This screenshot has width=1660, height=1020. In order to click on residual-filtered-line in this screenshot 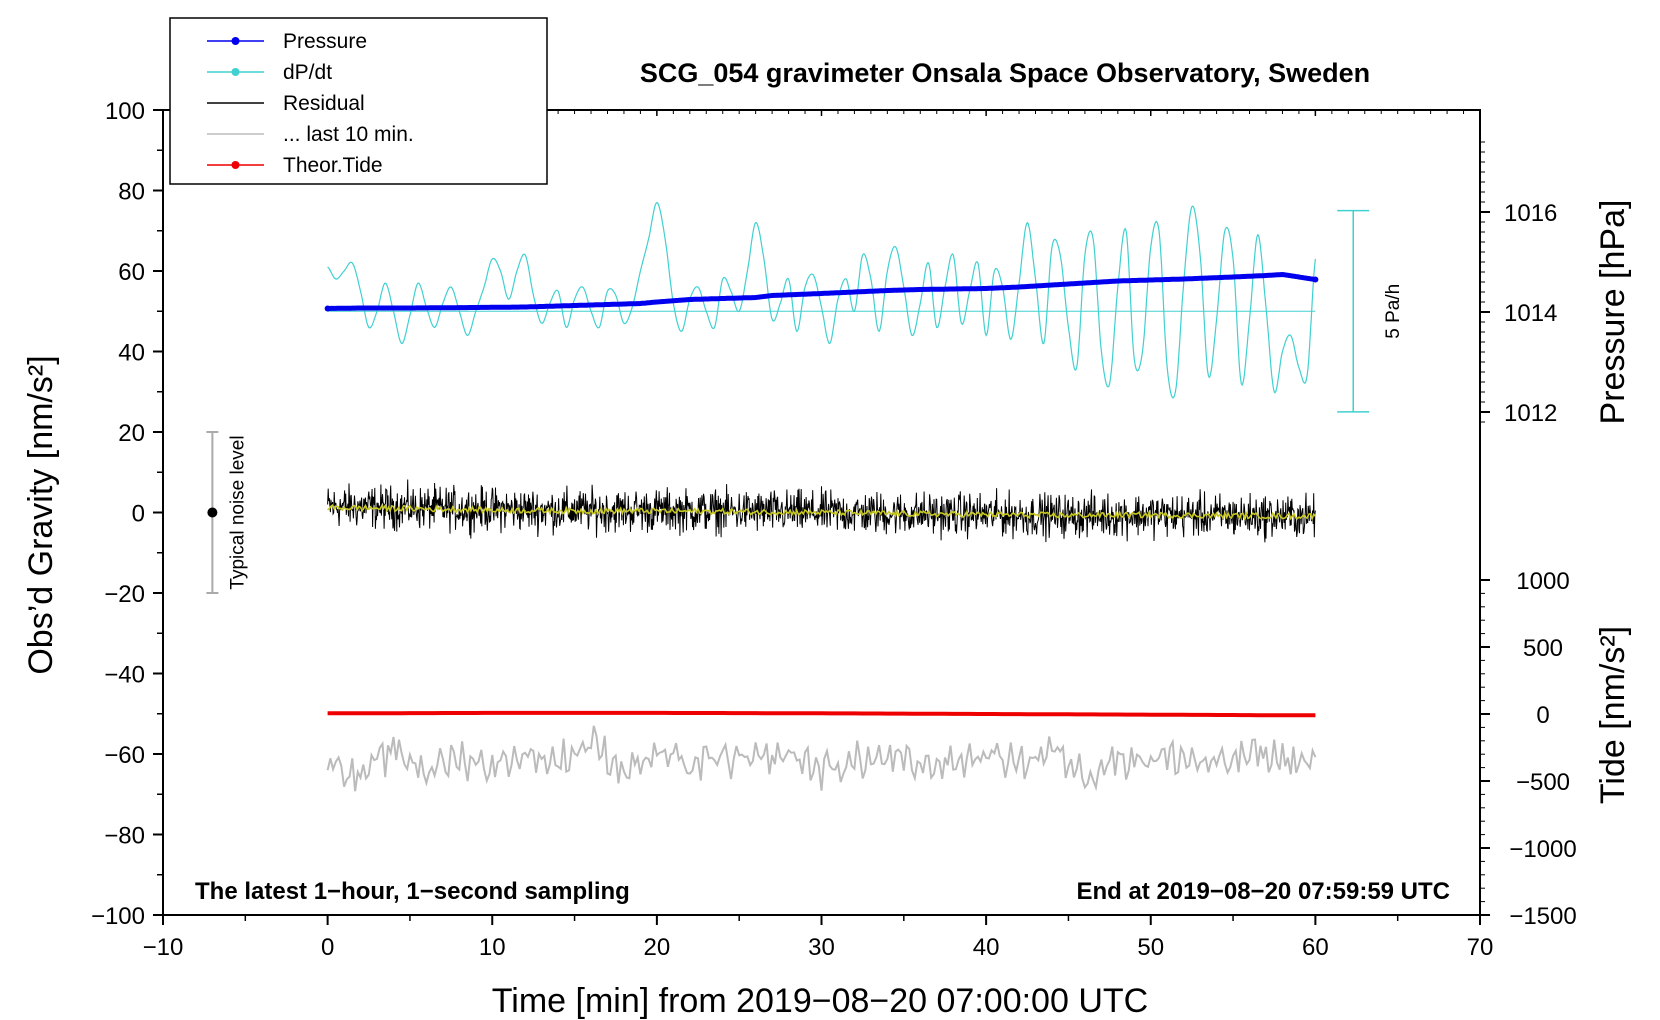, I will do `click(822, 512)`.